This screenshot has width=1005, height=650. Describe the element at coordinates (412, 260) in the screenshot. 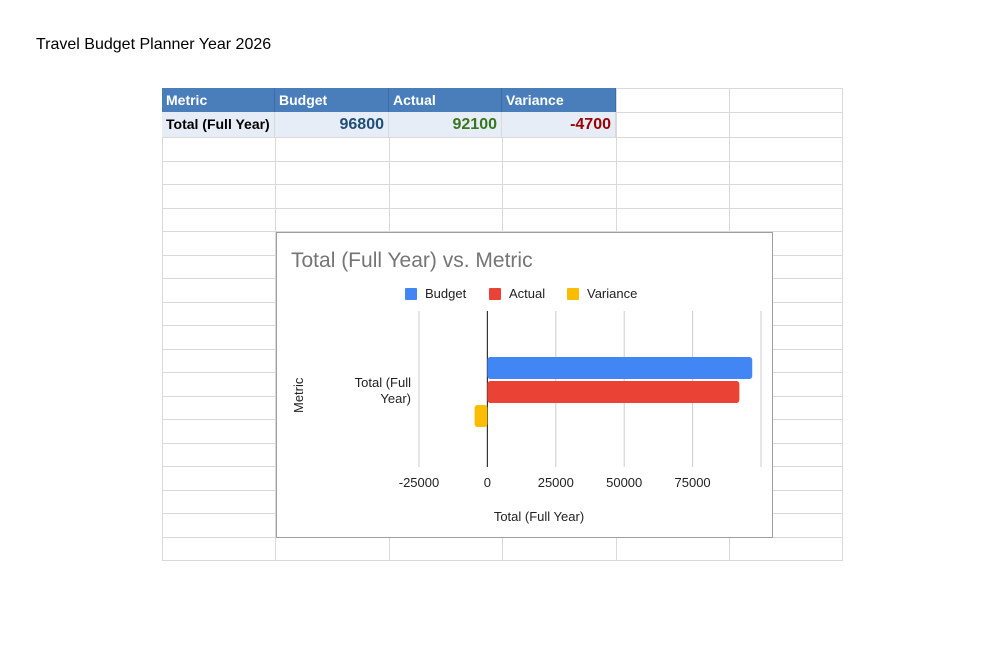

I see `chart-title: Total (Full Year) vs. Metric` at that location.